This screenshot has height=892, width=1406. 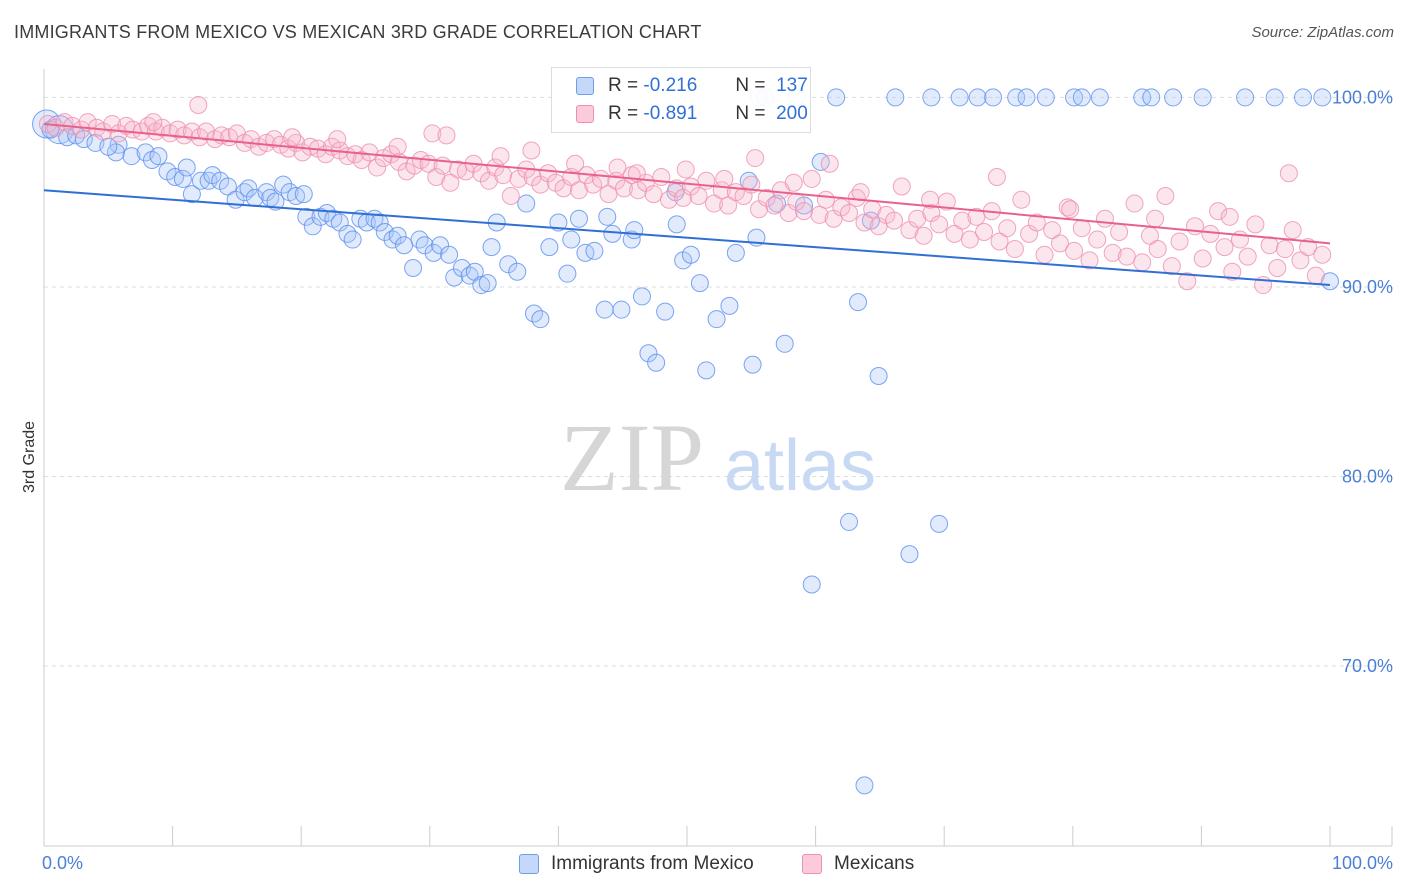 I want to click on source-label: Source: ZipAtlas.com, so click(x=1322, y=32).